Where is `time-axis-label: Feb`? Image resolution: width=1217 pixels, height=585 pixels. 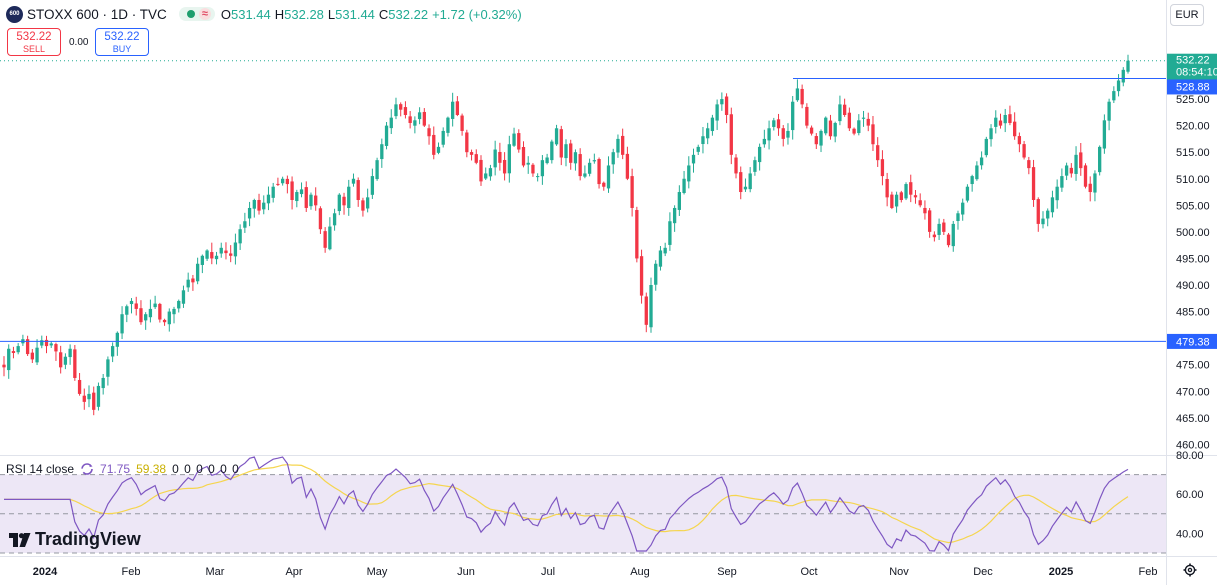 time-axis-label: Feb is located at coordinates (1148, 572).